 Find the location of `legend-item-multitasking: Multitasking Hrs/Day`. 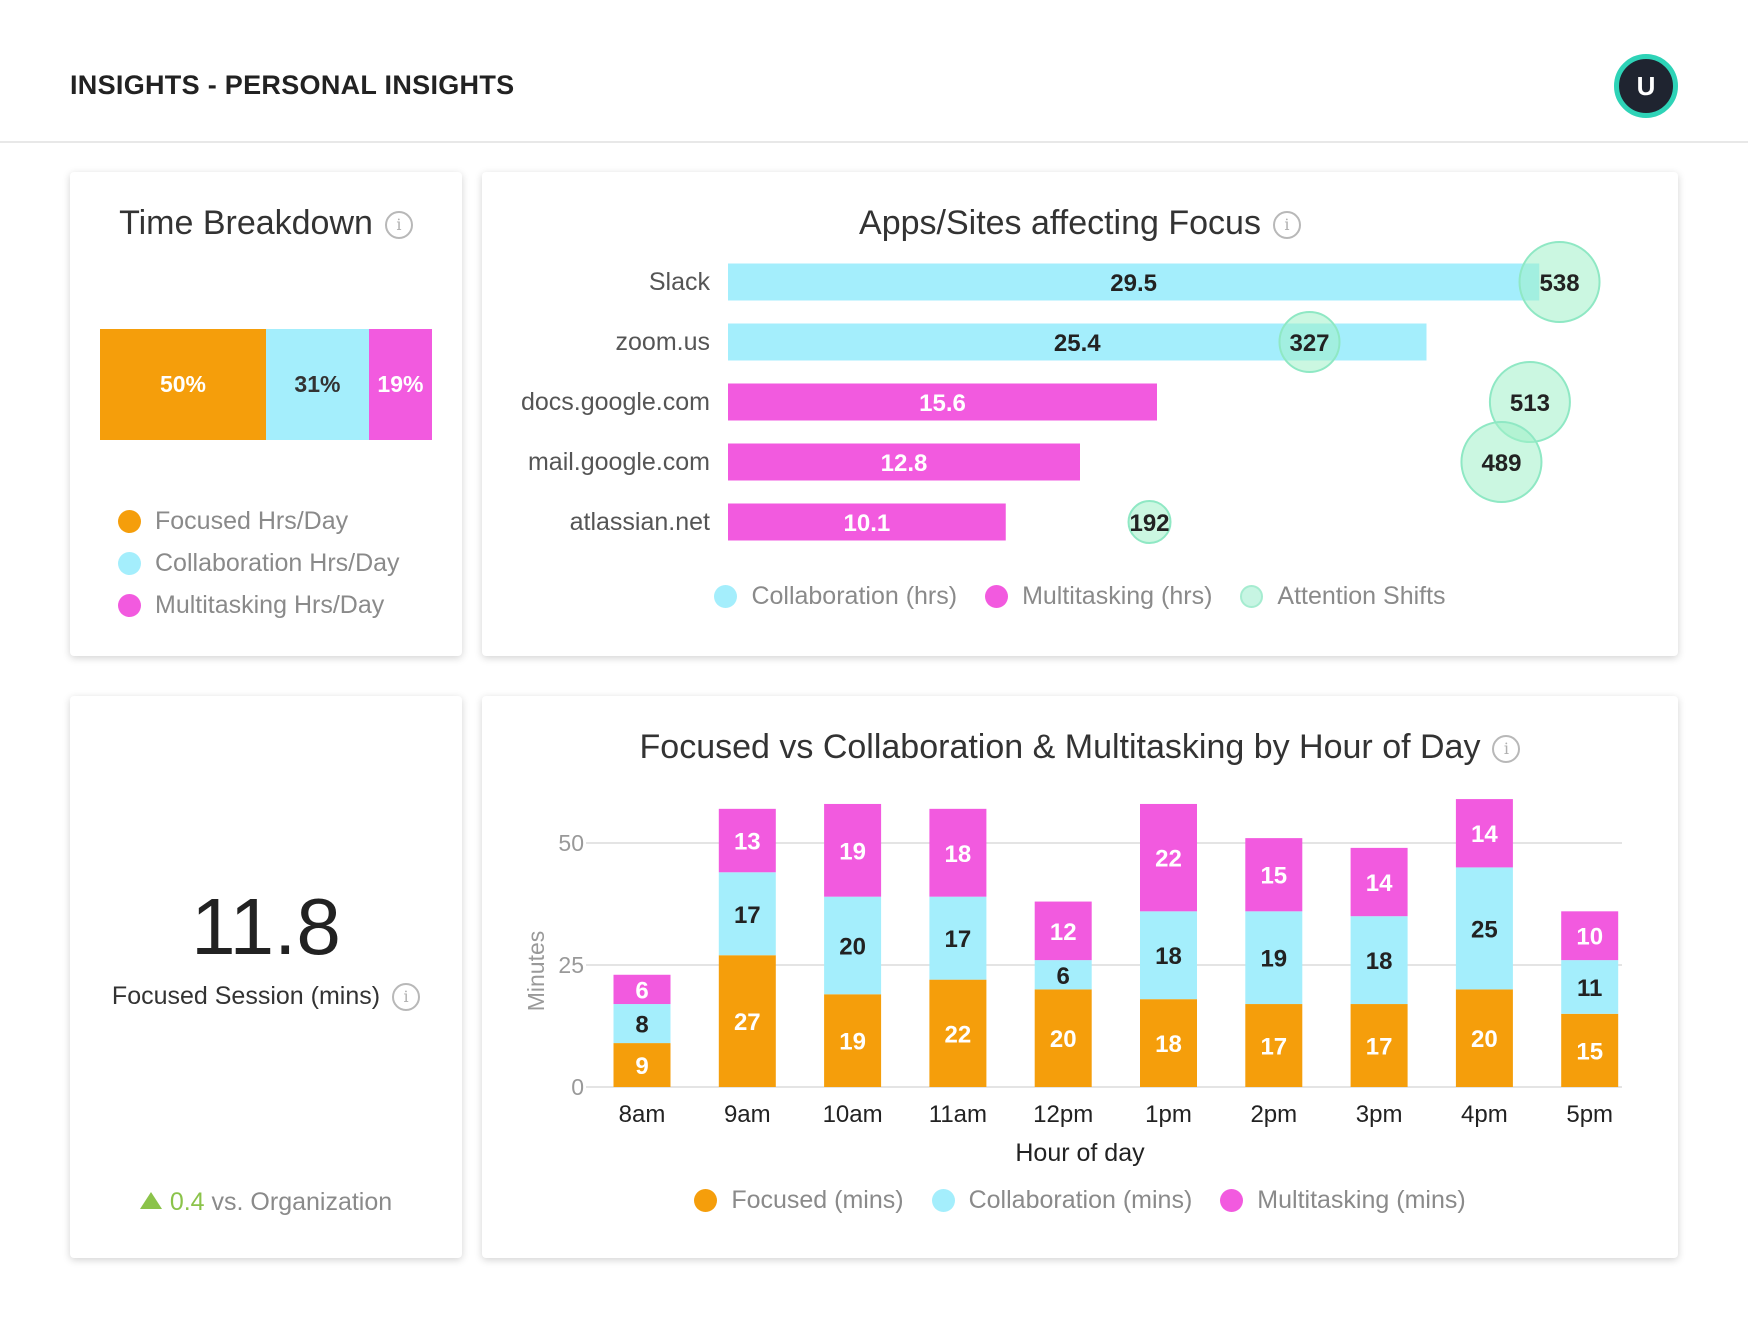

legend-item-multitasking: Multitasking Hrs/Day is located at coordinates (259, 605).